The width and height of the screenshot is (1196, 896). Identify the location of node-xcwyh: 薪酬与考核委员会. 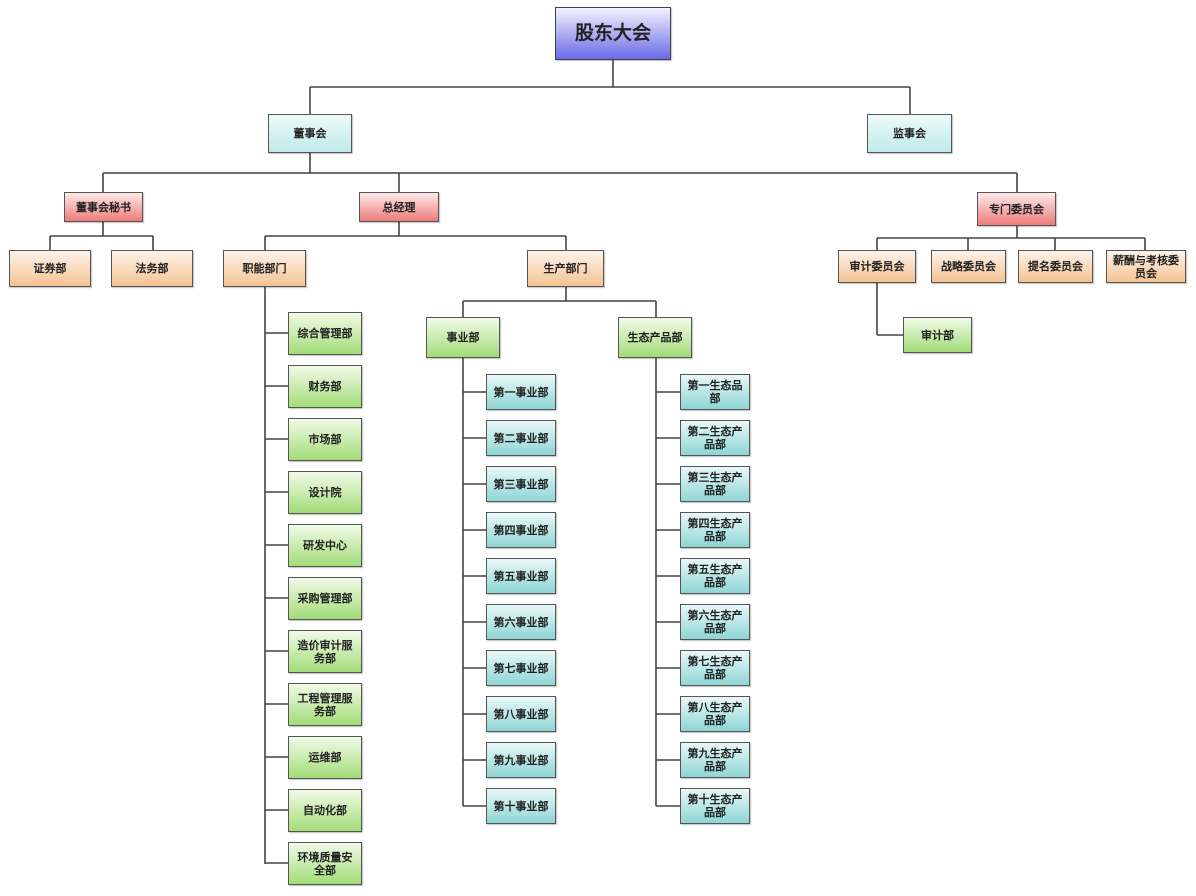
(1146, 266).